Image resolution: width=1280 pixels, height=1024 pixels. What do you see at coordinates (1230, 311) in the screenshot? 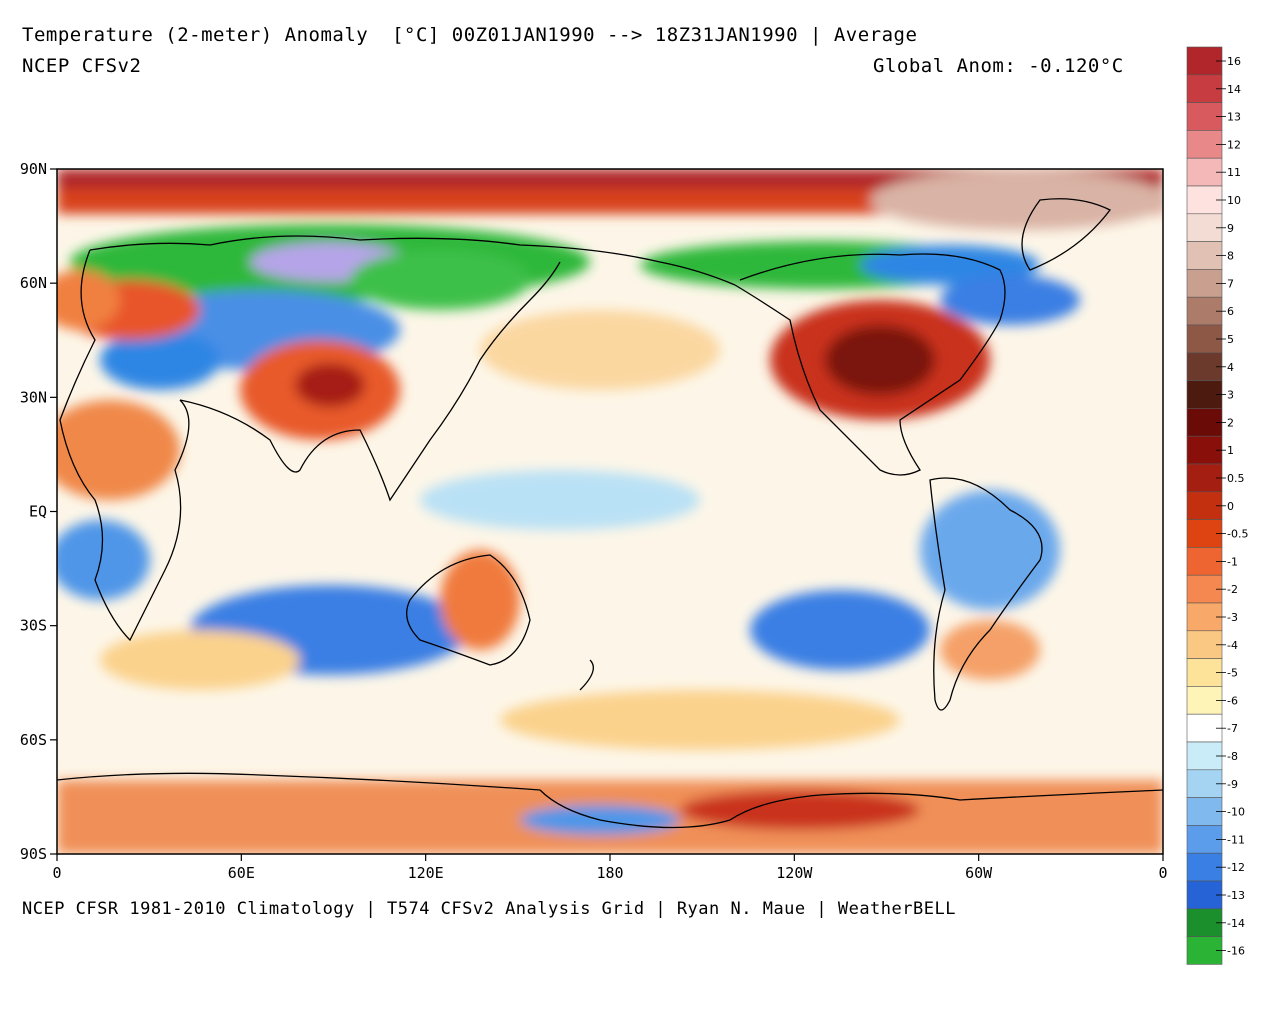
I see `legend-label: 6` at bounding box center [1230, 311].